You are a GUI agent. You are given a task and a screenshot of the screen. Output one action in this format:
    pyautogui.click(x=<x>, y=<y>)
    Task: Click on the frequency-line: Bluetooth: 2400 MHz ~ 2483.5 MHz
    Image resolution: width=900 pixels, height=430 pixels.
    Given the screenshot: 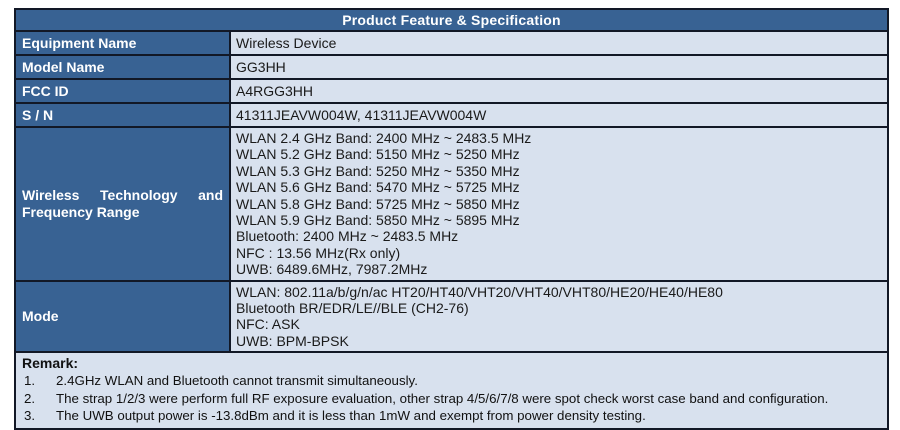 What is the action you would take?
    pyautogui.click(x=347, y=236)
    